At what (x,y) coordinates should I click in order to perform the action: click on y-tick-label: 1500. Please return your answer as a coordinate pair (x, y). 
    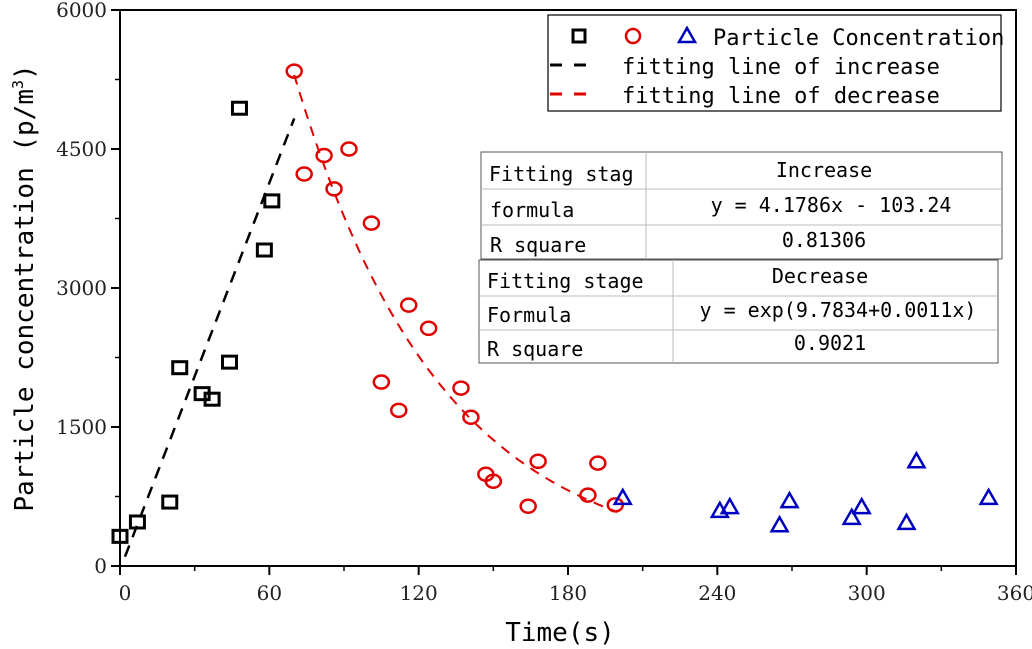
    Looking at the image, I should click on (81, 427).